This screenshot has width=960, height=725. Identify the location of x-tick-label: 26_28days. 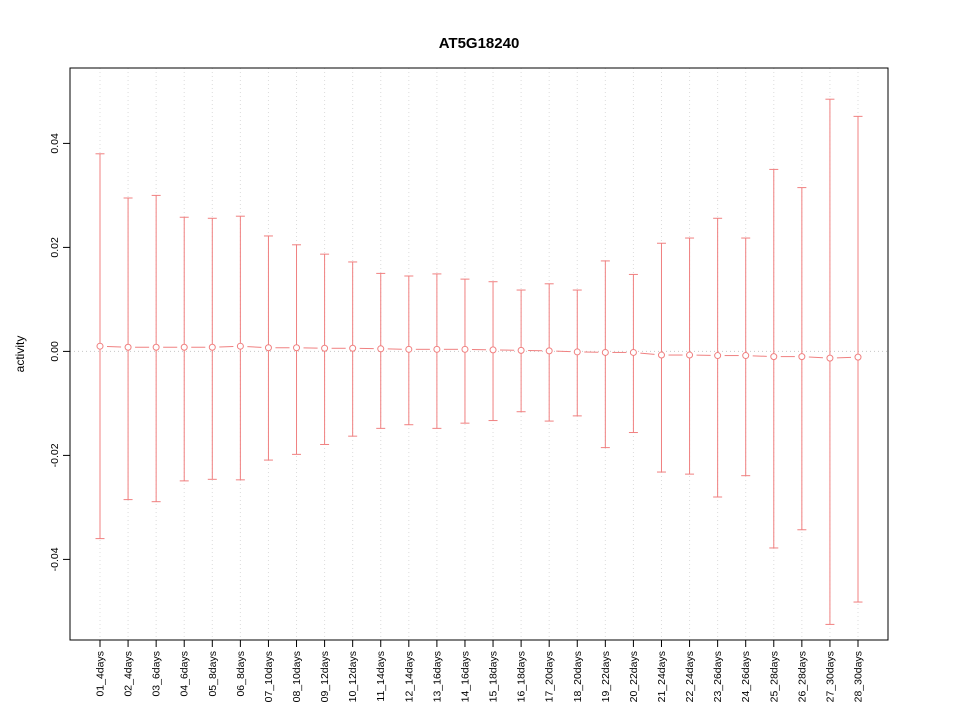
(802, 676).